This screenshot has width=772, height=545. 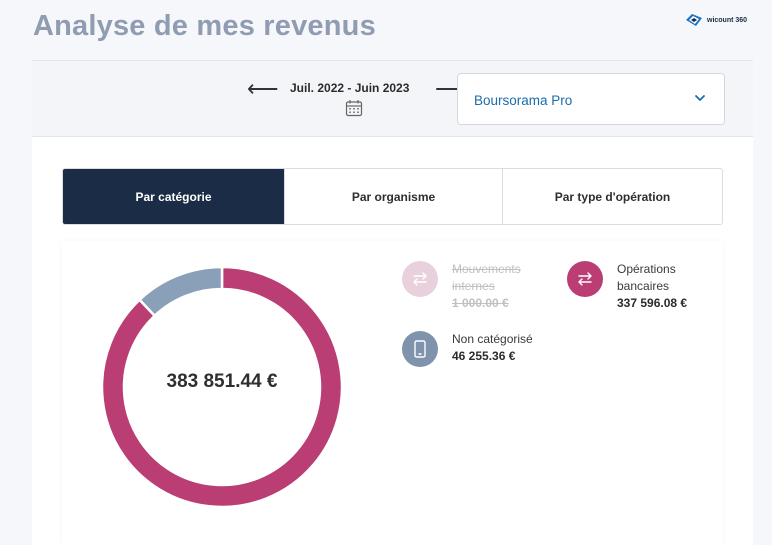 What do you see at coordinates (204, 26) in the screenshot?
I see `page-title: Analyse de mes revenus` at bounding box center [204, 26].